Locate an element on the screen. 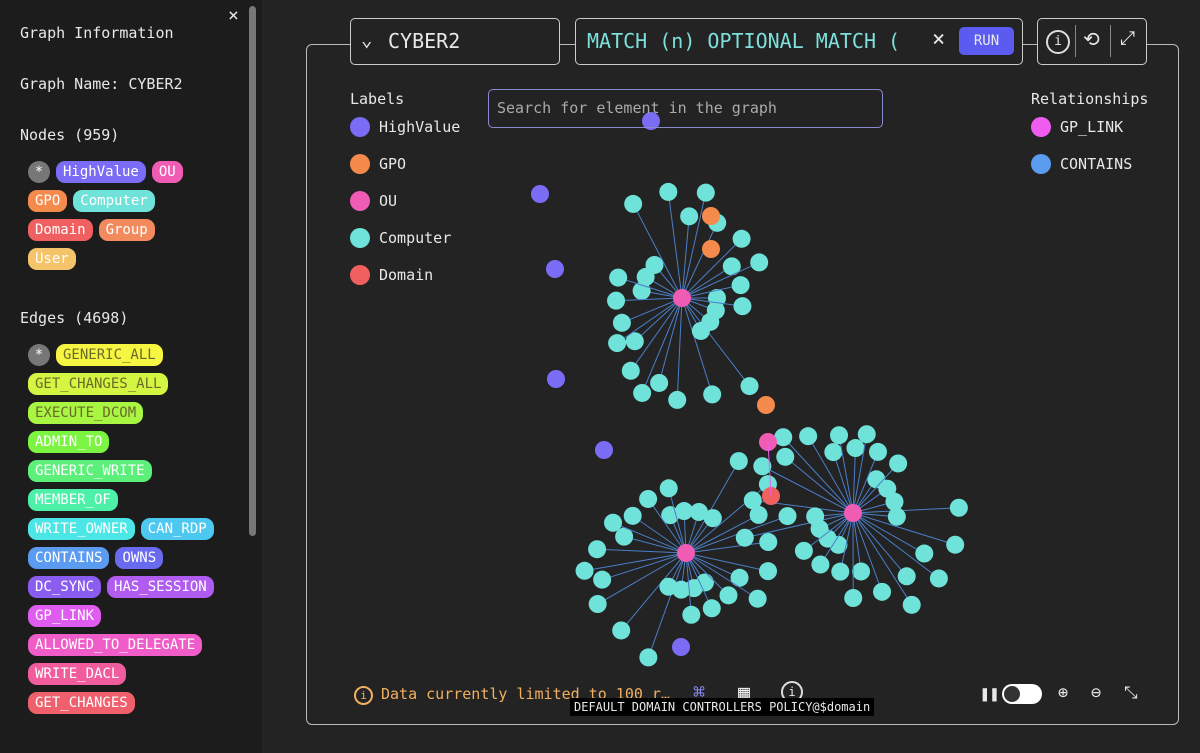 This screenshot has width=1200, height=753. pause-button: ❚❚ is located at coordinates (990, 693).